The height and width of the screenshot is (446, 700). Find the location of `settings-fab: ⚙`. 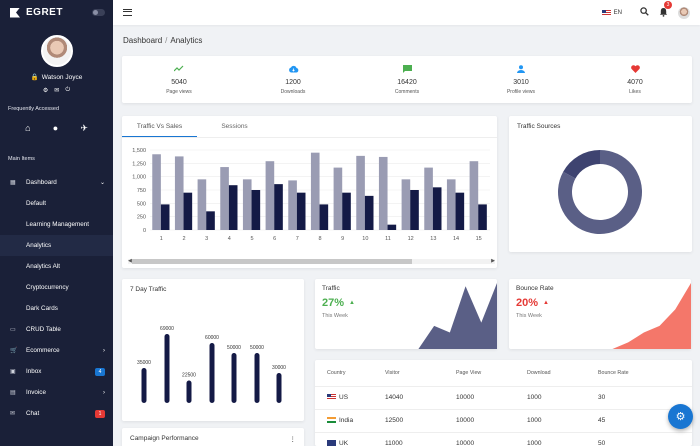

settings-fab: ⚙ is located at coordinates (680, 416).